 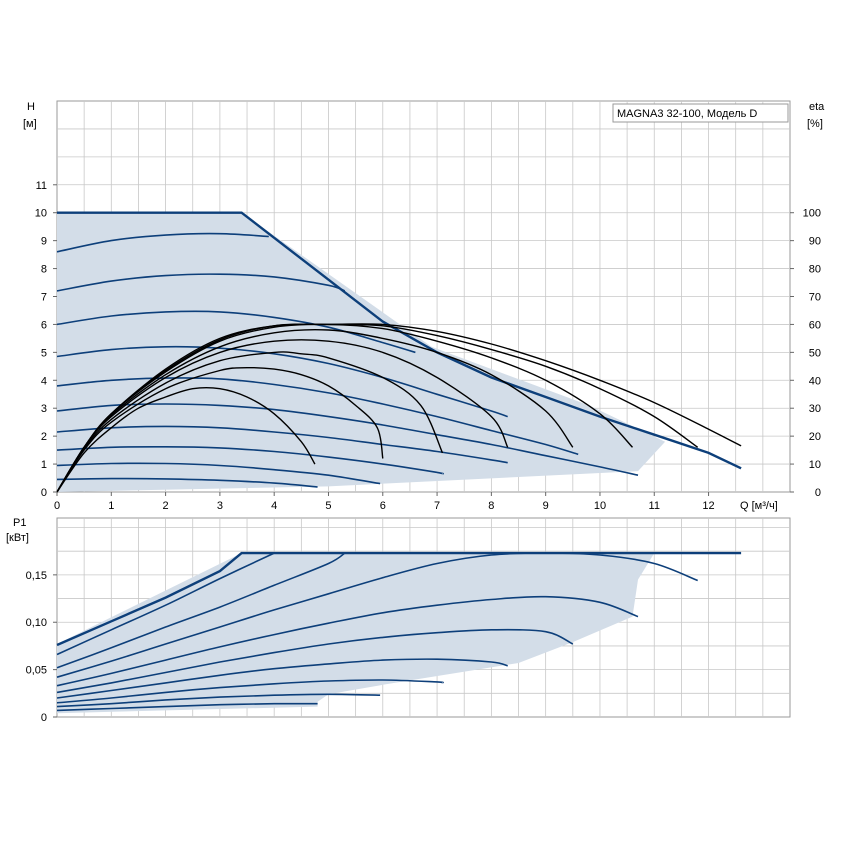 What do you see at coordinates (31, 107) in the screenshot?
I see `y-axis-label: H` at bounding box center [31, 107].